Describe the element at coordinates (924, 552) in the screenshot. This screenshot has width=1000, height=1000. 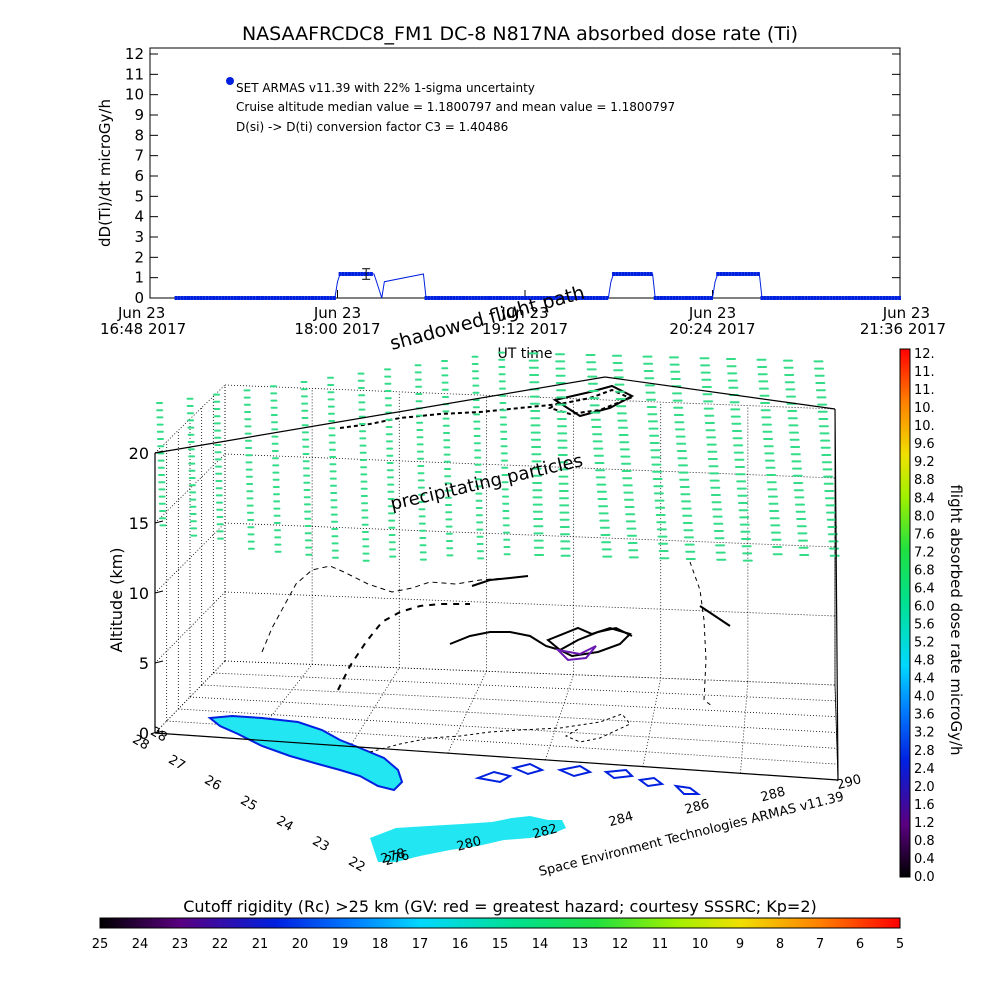
I see `colorbar-tick-label: 7.2` at that location.